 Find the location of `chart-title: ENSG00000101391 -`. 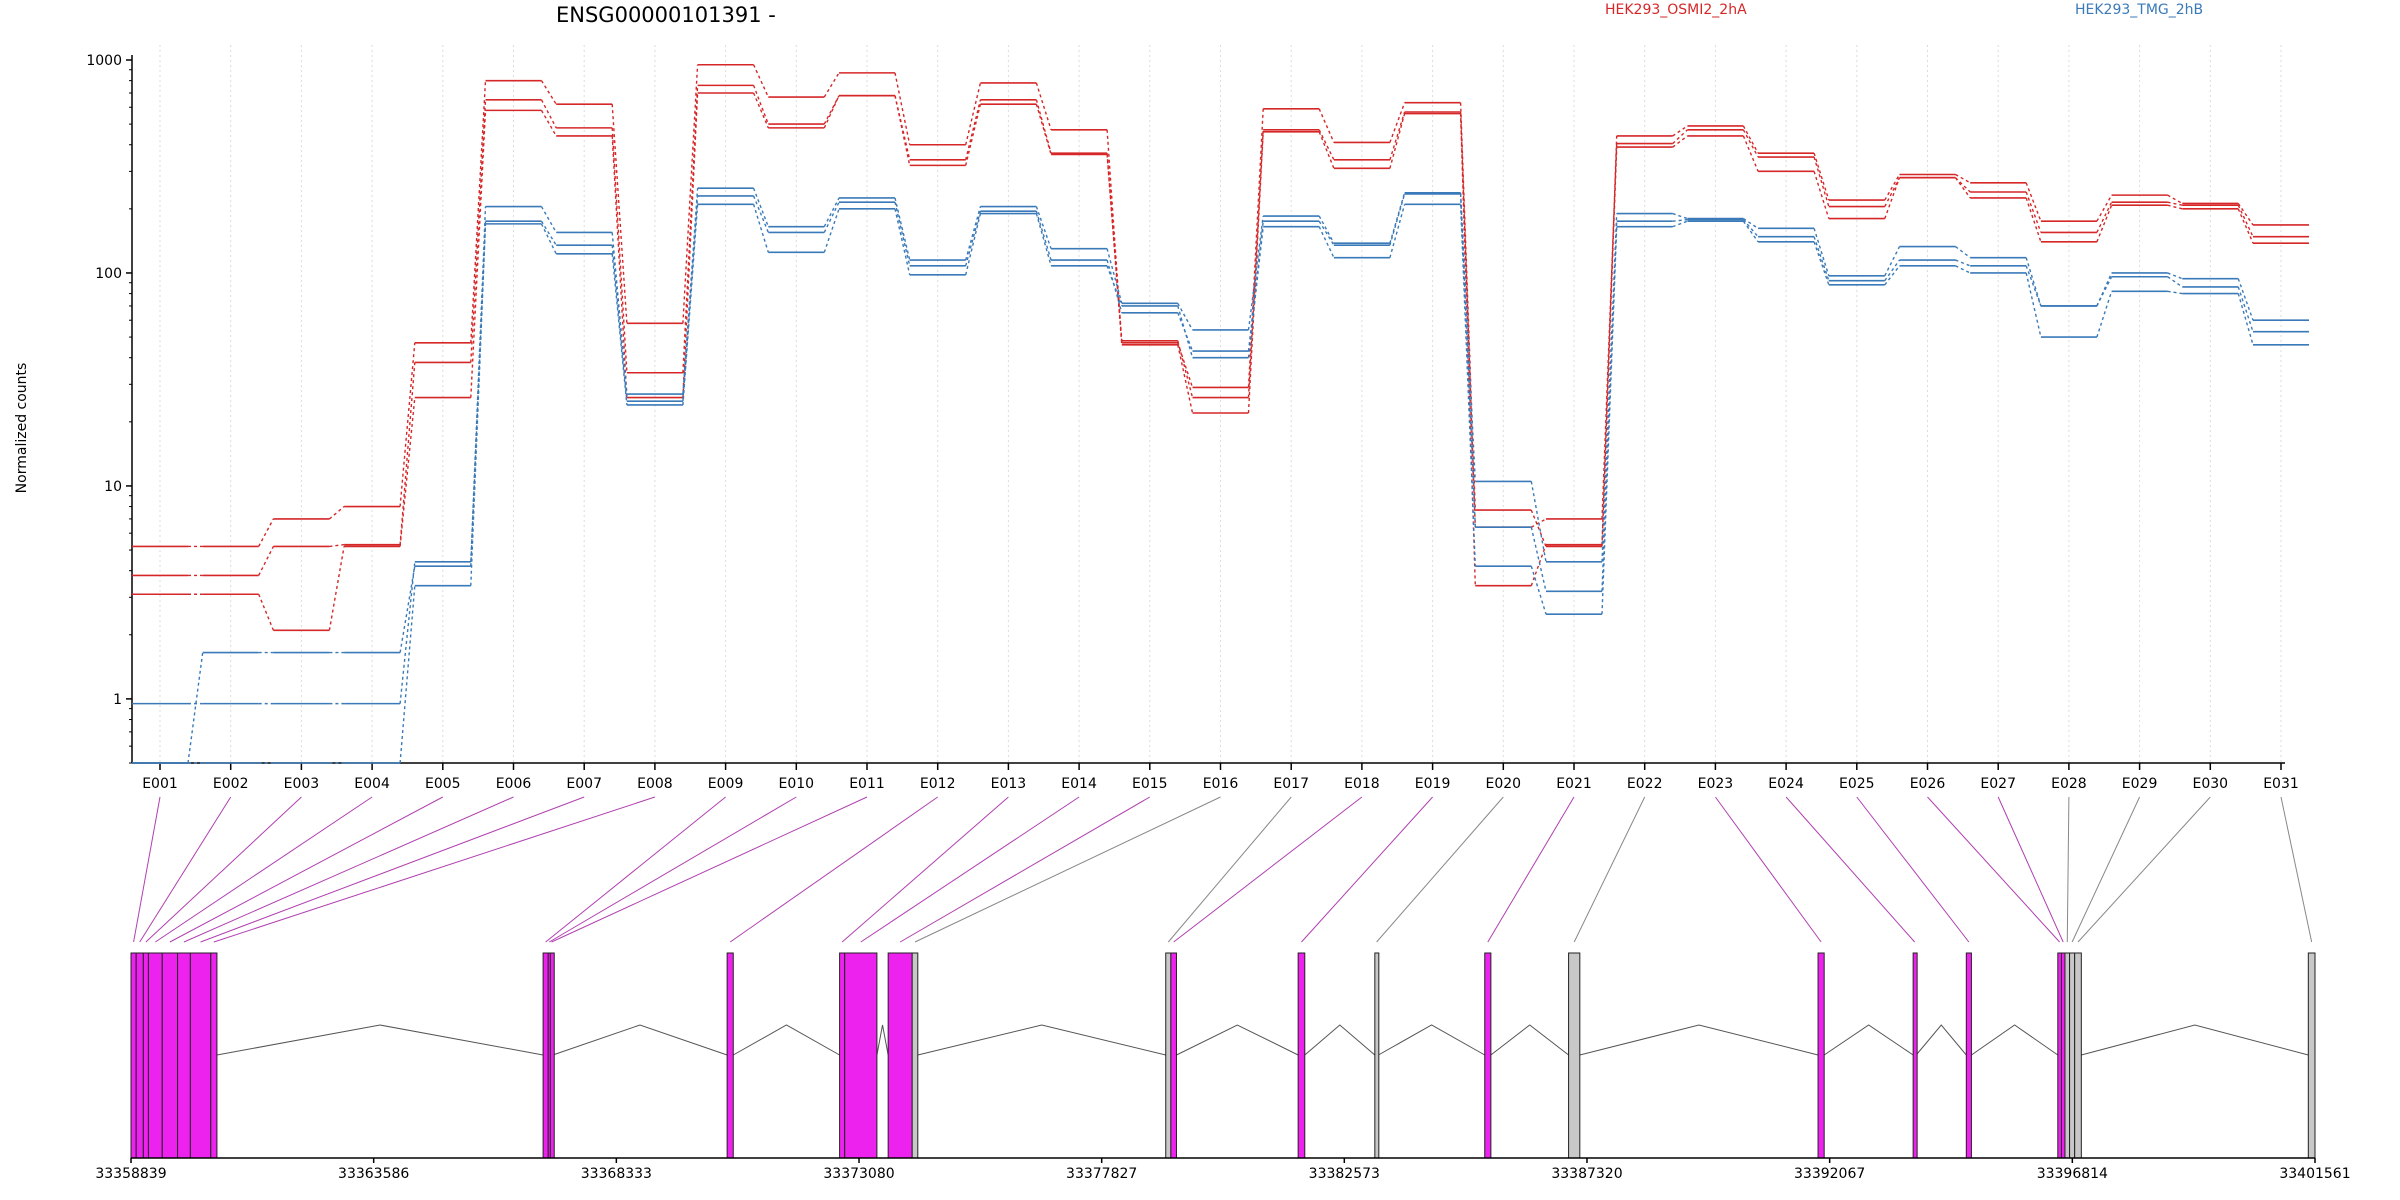

chart-title: ENSG00000101391 - is located at coordinates (666, 15).